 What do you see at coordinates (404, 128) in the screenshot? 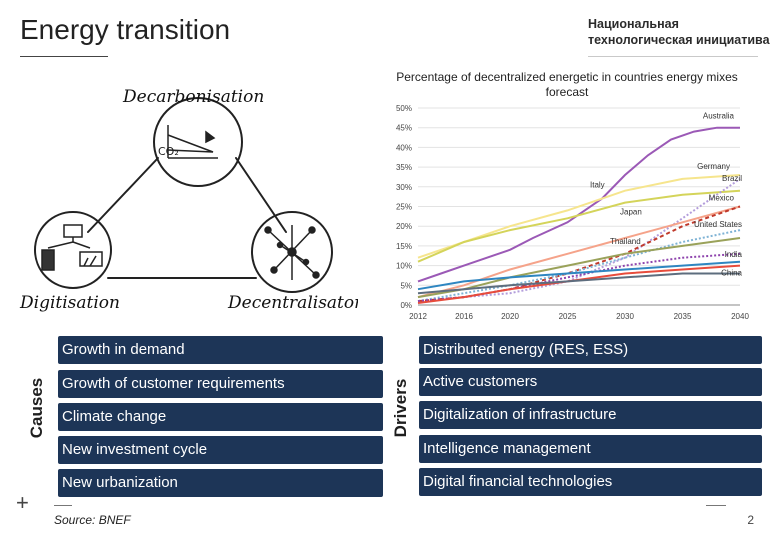
I see `y-tick-label: 45%` at bounding box center [404, 128].